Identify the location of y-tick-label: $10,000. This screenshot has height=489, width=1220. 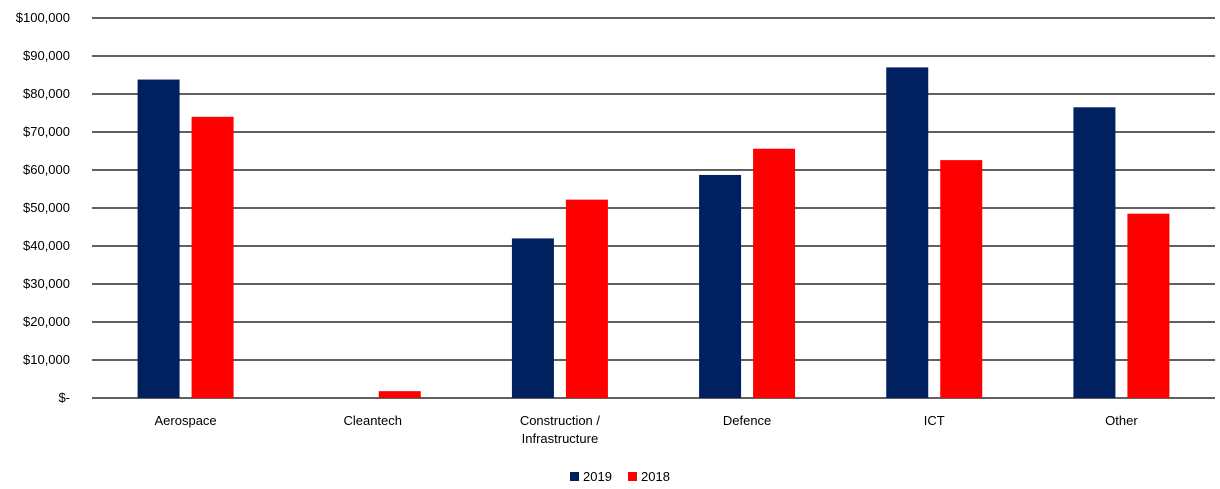
(46, 359).